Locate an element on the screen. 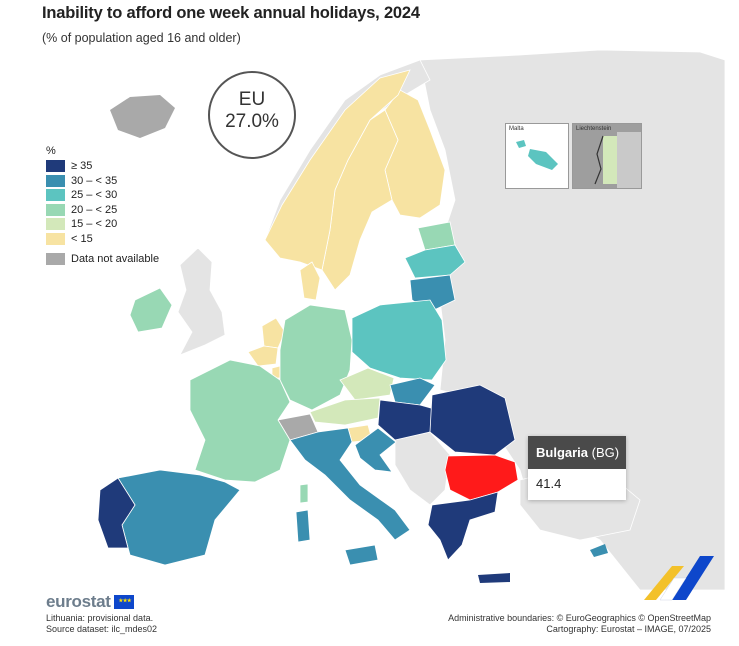  country-italy is located at coordinates (350, 484).